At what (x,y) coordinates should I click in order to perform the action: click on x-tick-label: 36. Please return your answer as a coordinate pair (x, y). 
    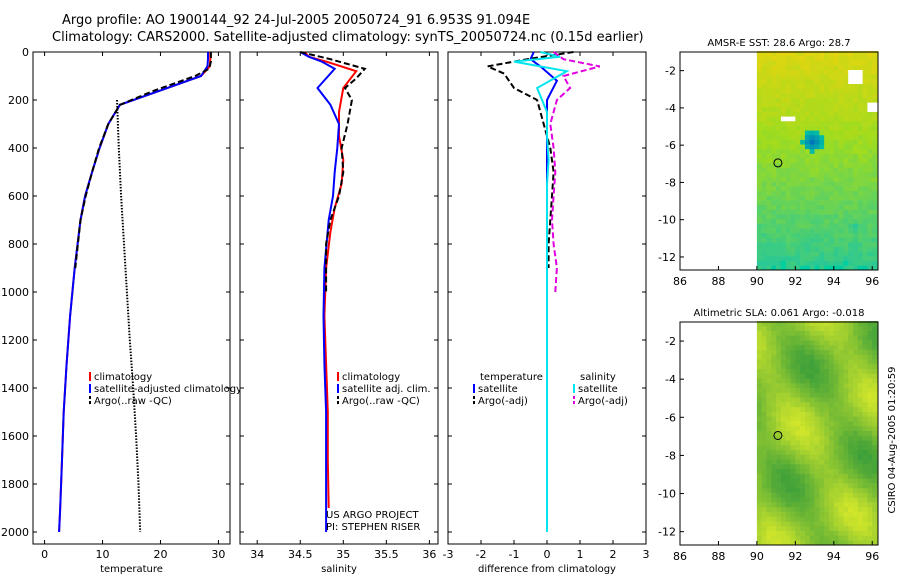
    Looking at the image, I should click on (429, 554).